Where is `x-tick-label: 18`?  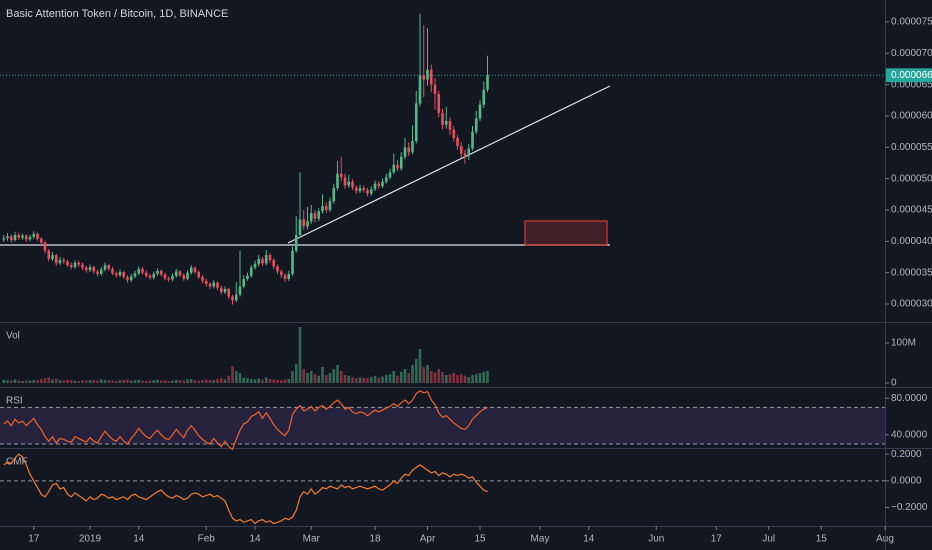
x-tick-label: 18 is located at coordinates (375, 539).